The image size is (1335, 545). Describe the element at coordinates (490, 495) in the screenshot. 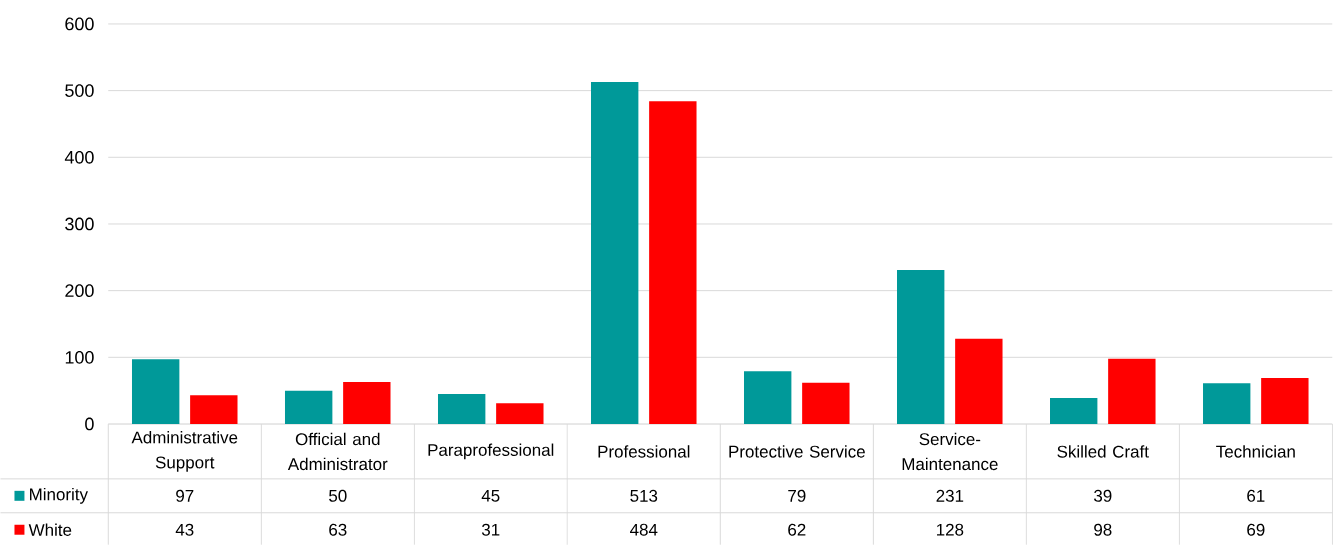

I see `data-label: 45` at that location.